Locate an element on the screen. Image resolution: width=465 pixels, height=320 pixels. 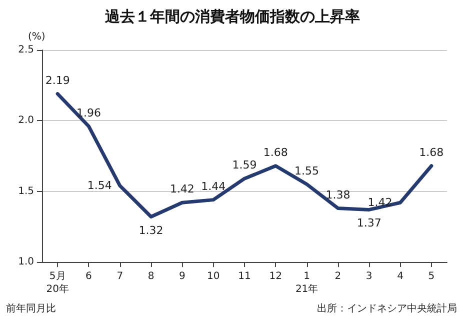
x-tick-label: 11 is located at coordinates (244, 276).